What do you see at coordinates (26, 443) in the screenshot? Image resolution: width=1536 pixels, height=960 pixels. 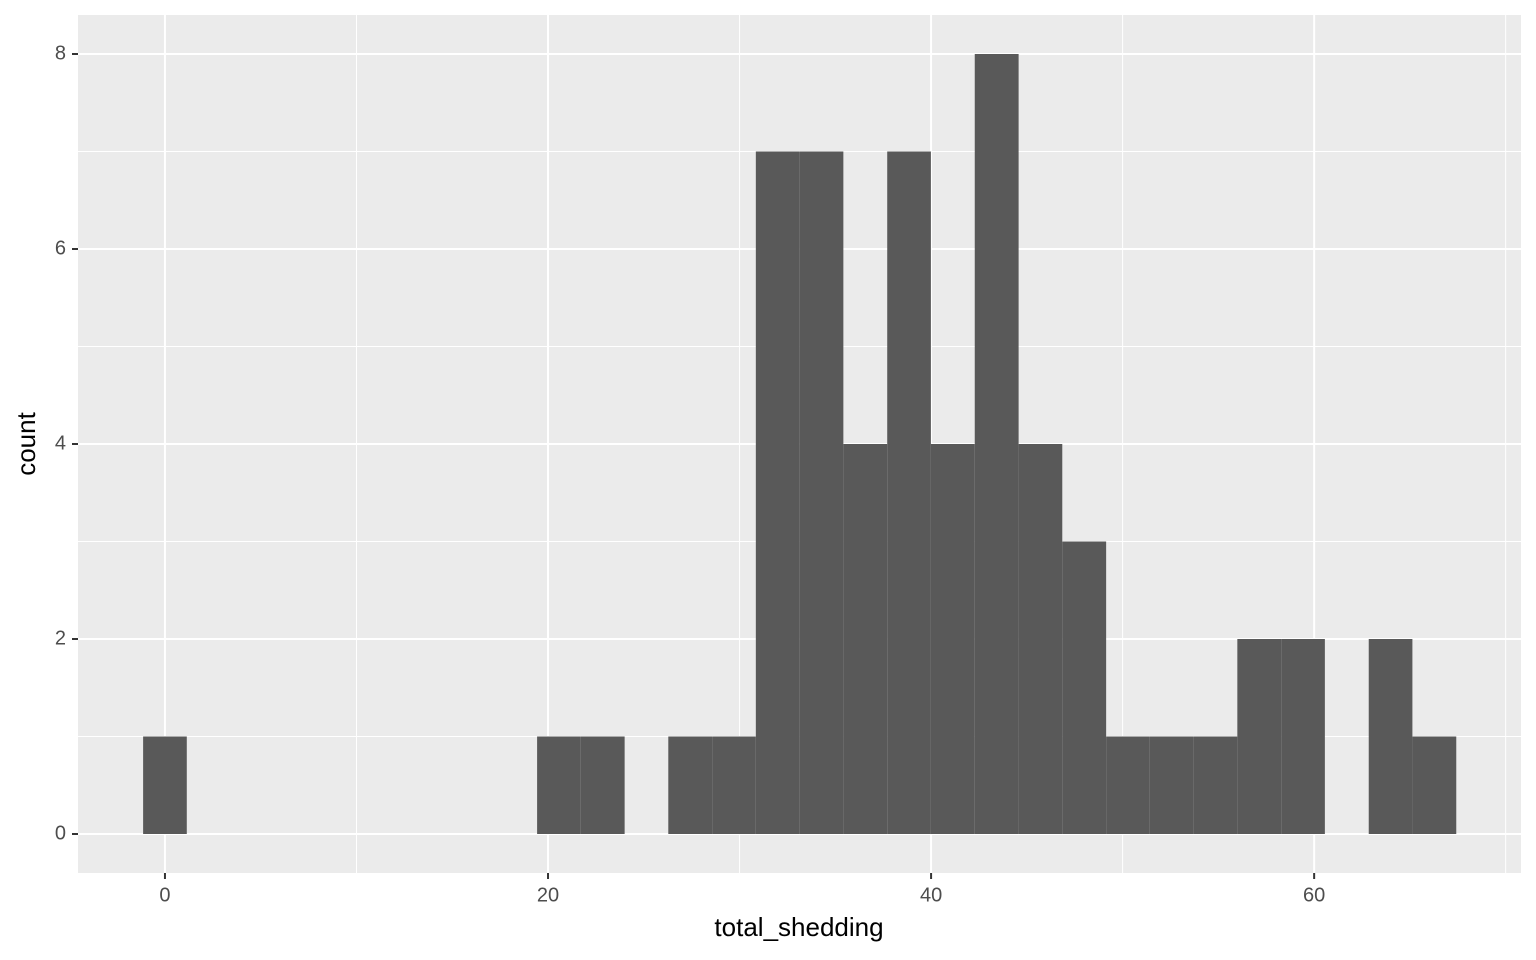 I see `y-axis-title: count` at bounding box center [26, 443].